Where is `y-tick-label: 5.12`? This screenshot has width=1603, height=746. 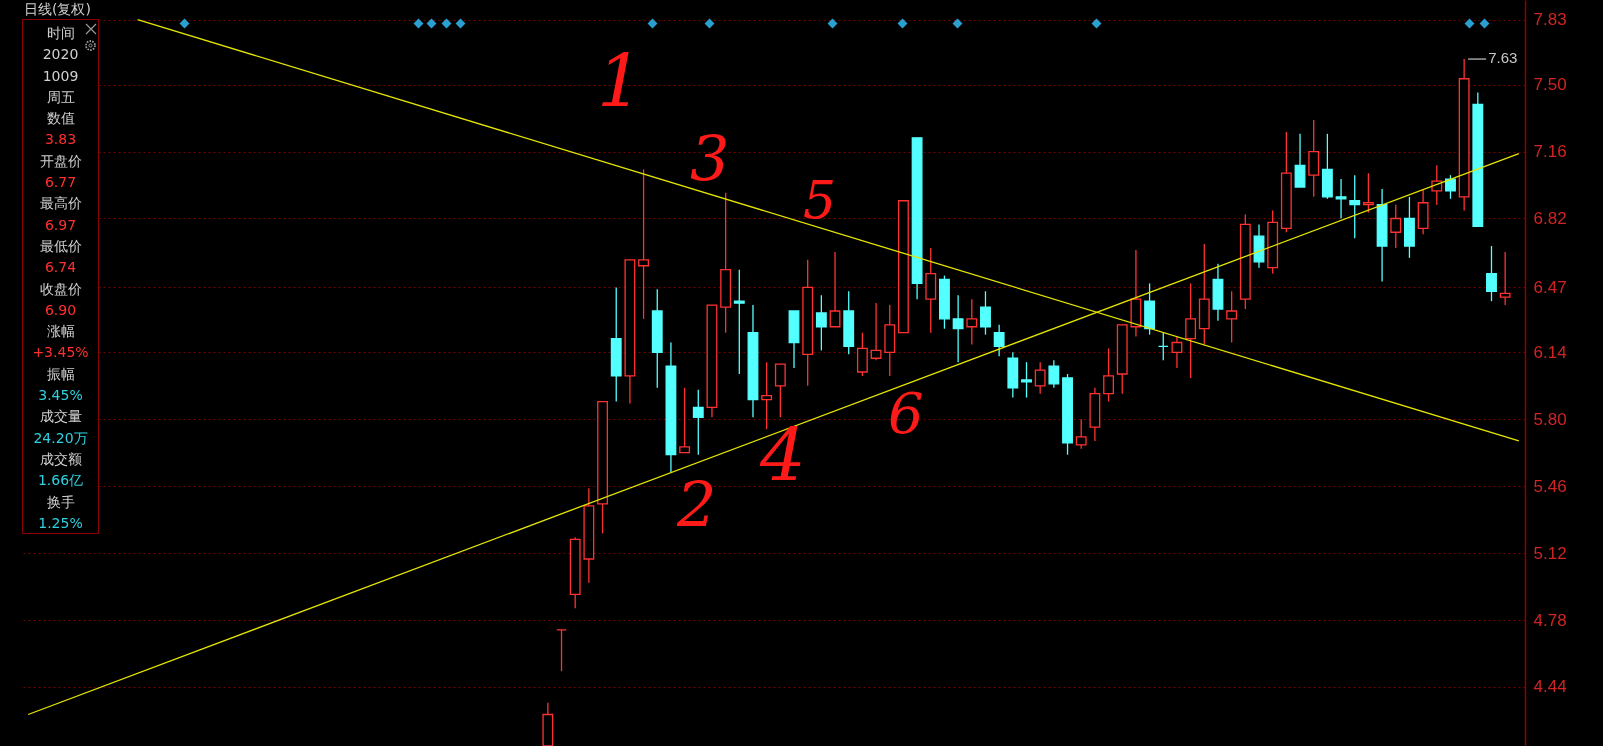
y-tick-label: 5.12 is located at coordinates (1550, 553).